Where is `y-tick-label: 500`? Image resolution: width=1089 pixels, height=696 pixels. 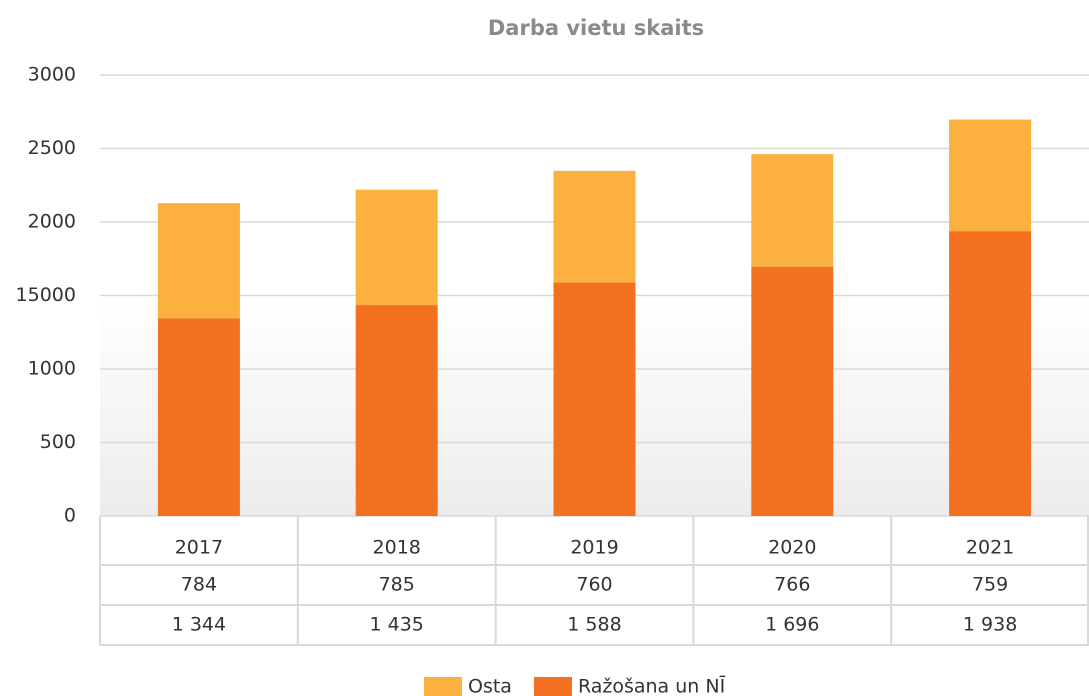 y-tick-label: 500 is located at coordinates (58, 442).